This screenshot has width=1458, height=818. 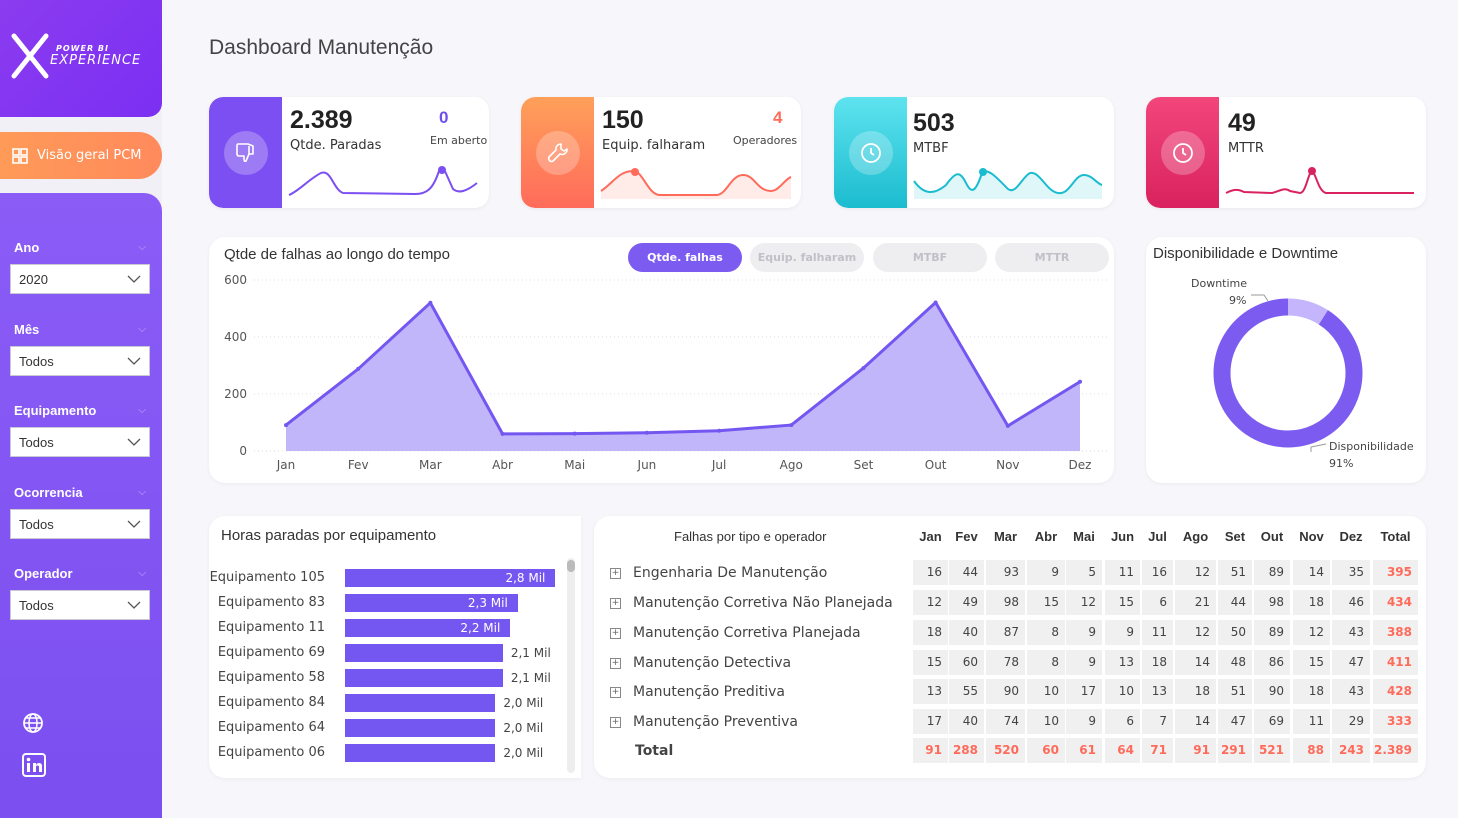 I want to click on matrix-col-header: Jun, so click(x=1122, y=536).